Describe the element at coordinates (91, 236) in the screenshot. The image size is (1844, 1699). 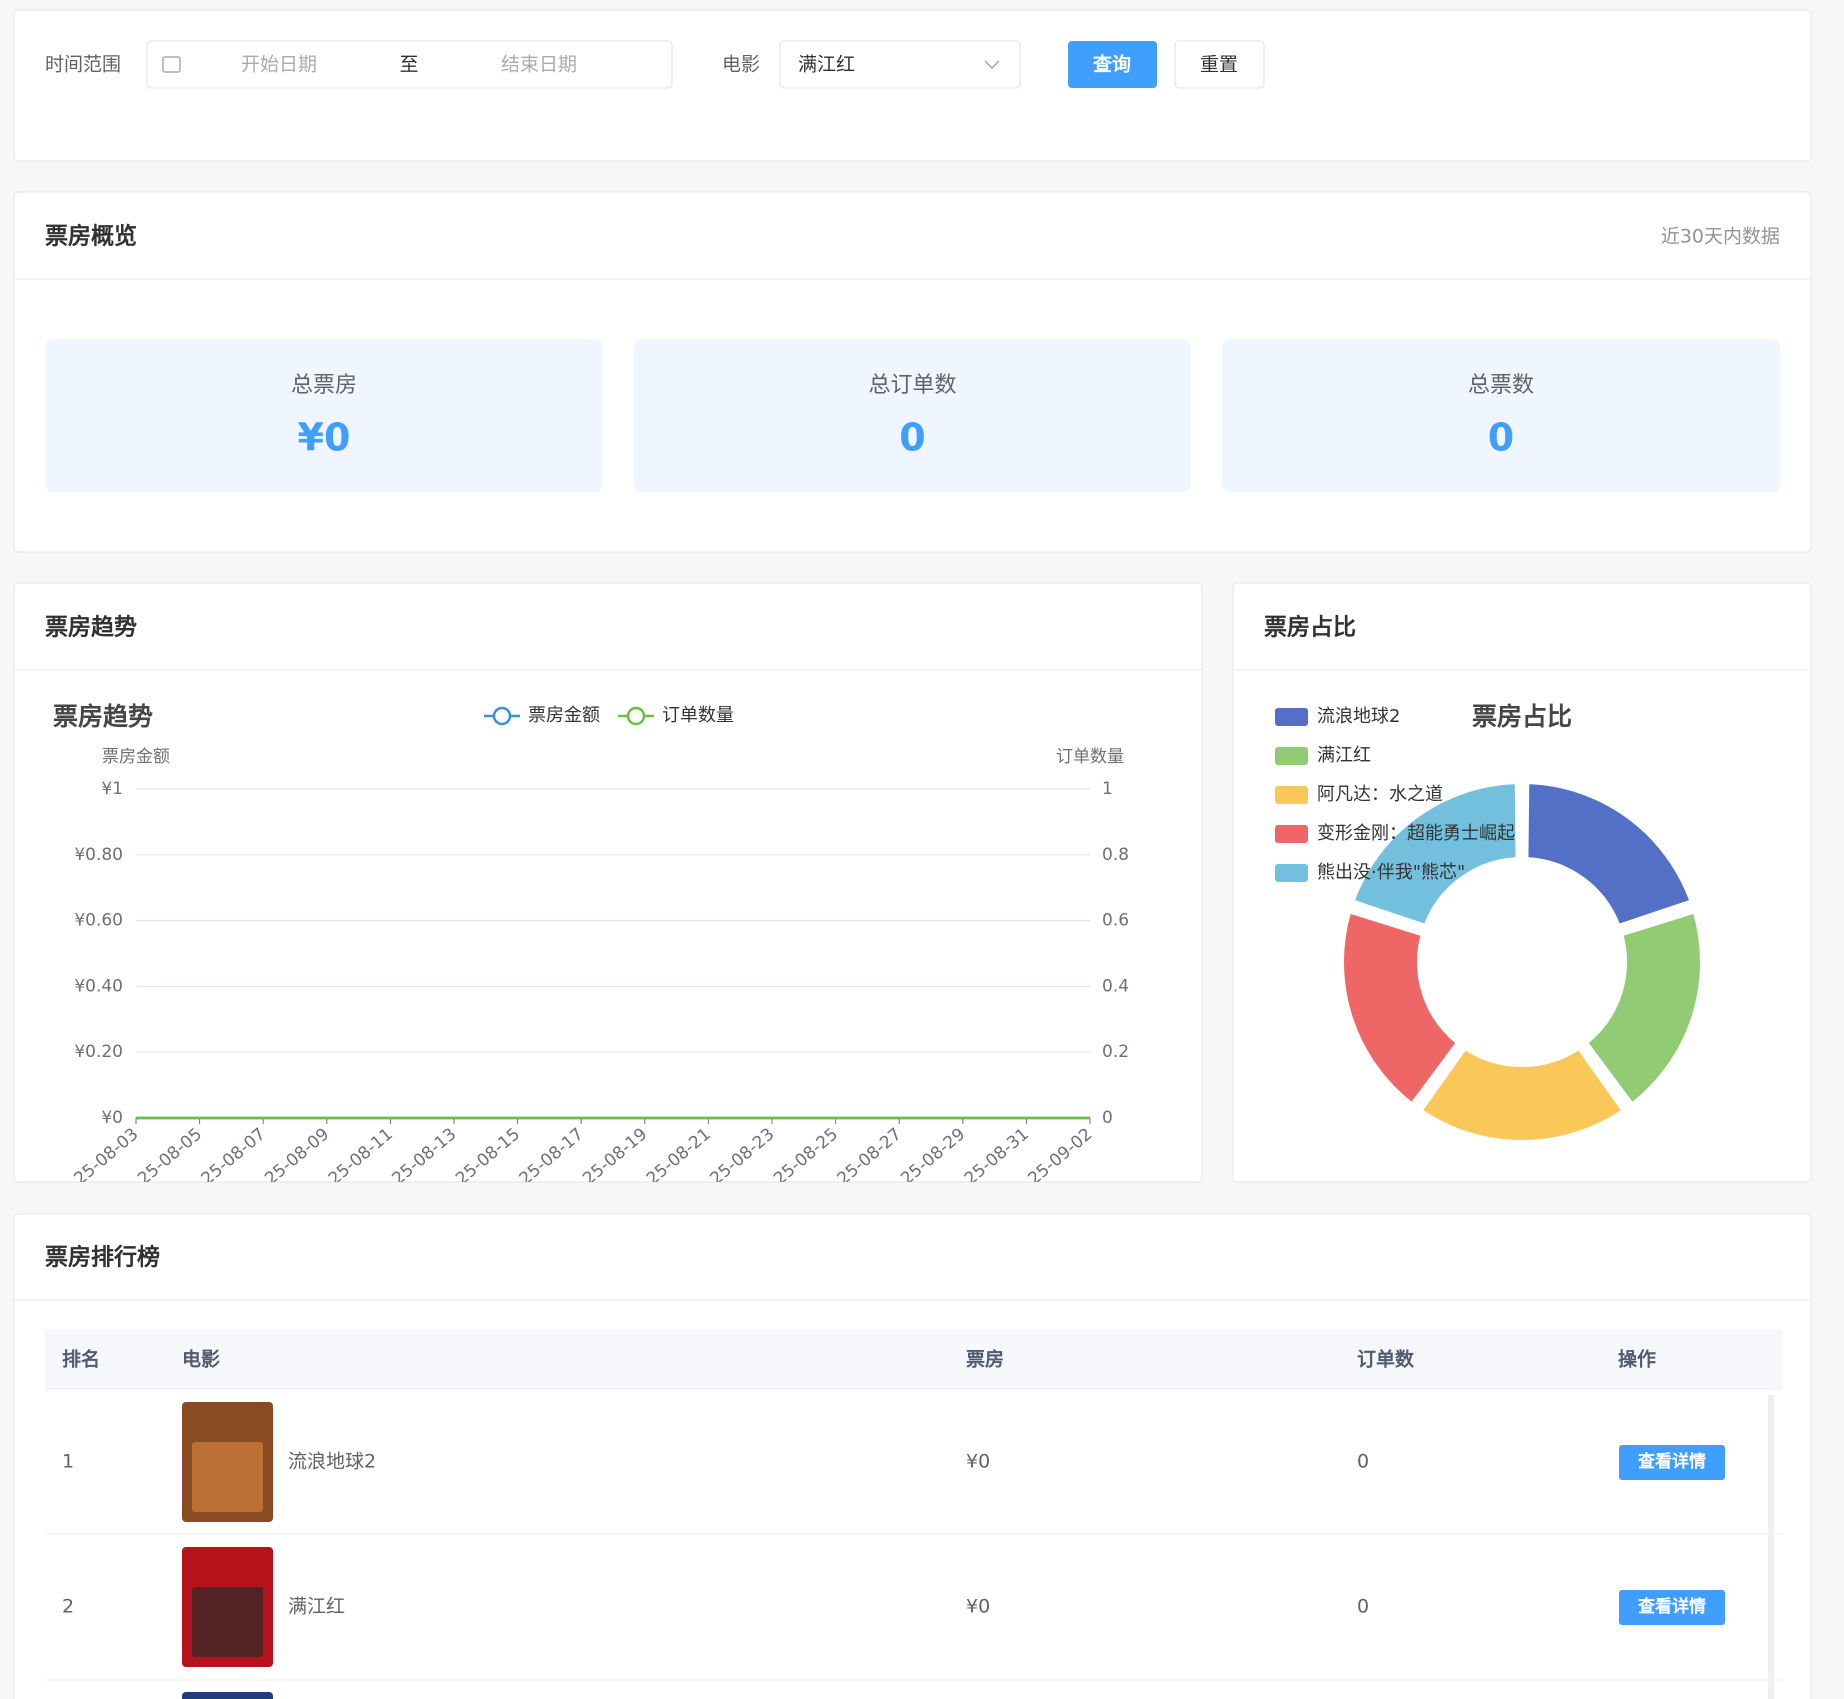
I see `overview-title: 票房概览` at that location.